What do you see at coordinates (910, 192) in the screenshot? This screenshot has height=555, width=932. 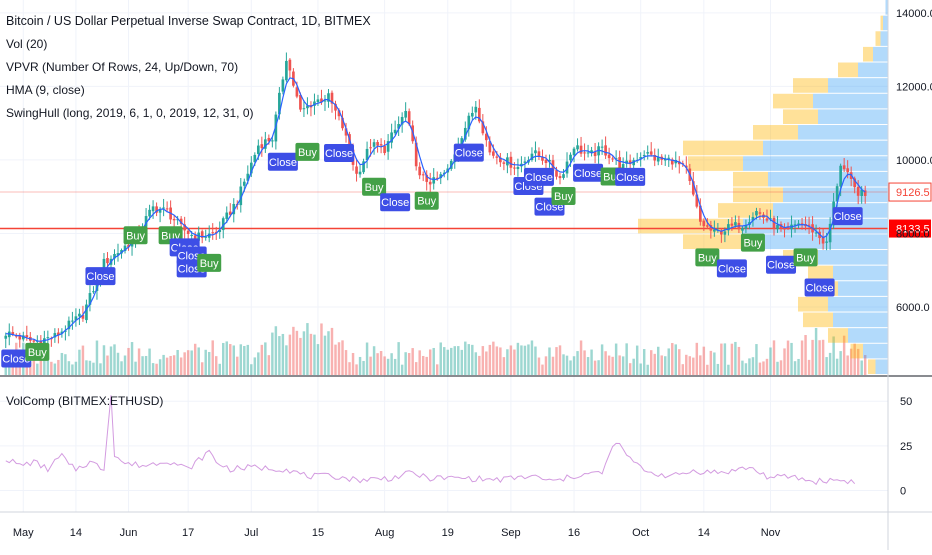 I see `price-tag-bg` at bounding box center [910, 192].